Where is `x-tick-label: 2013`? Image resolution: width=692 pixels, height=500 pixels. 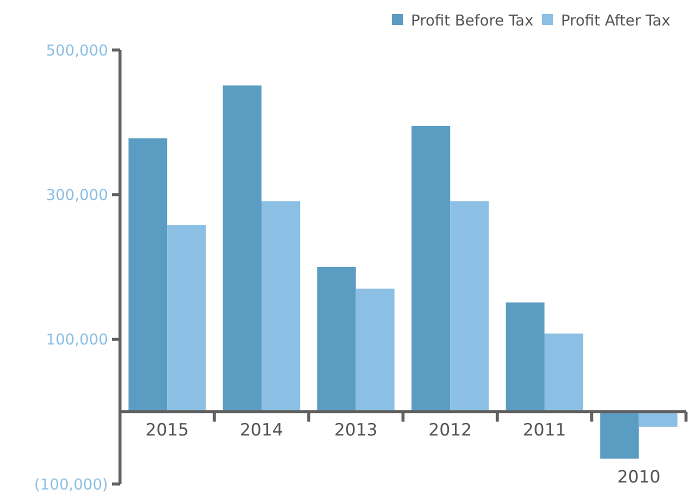
x-tick-label: 2013 is located at coordinates (356, 430).